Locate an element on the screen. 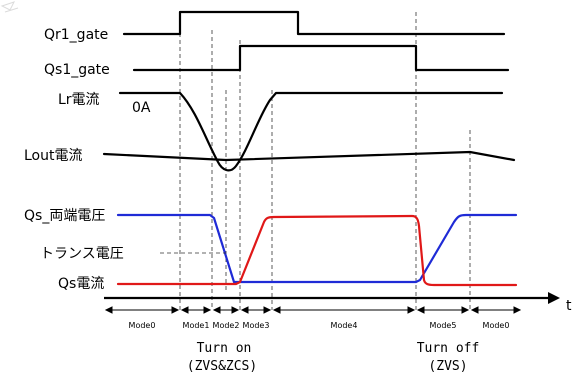 This screenshot has height=381, width=582. lr-current-label: Lr電流 is located at coordinates (79, 100).